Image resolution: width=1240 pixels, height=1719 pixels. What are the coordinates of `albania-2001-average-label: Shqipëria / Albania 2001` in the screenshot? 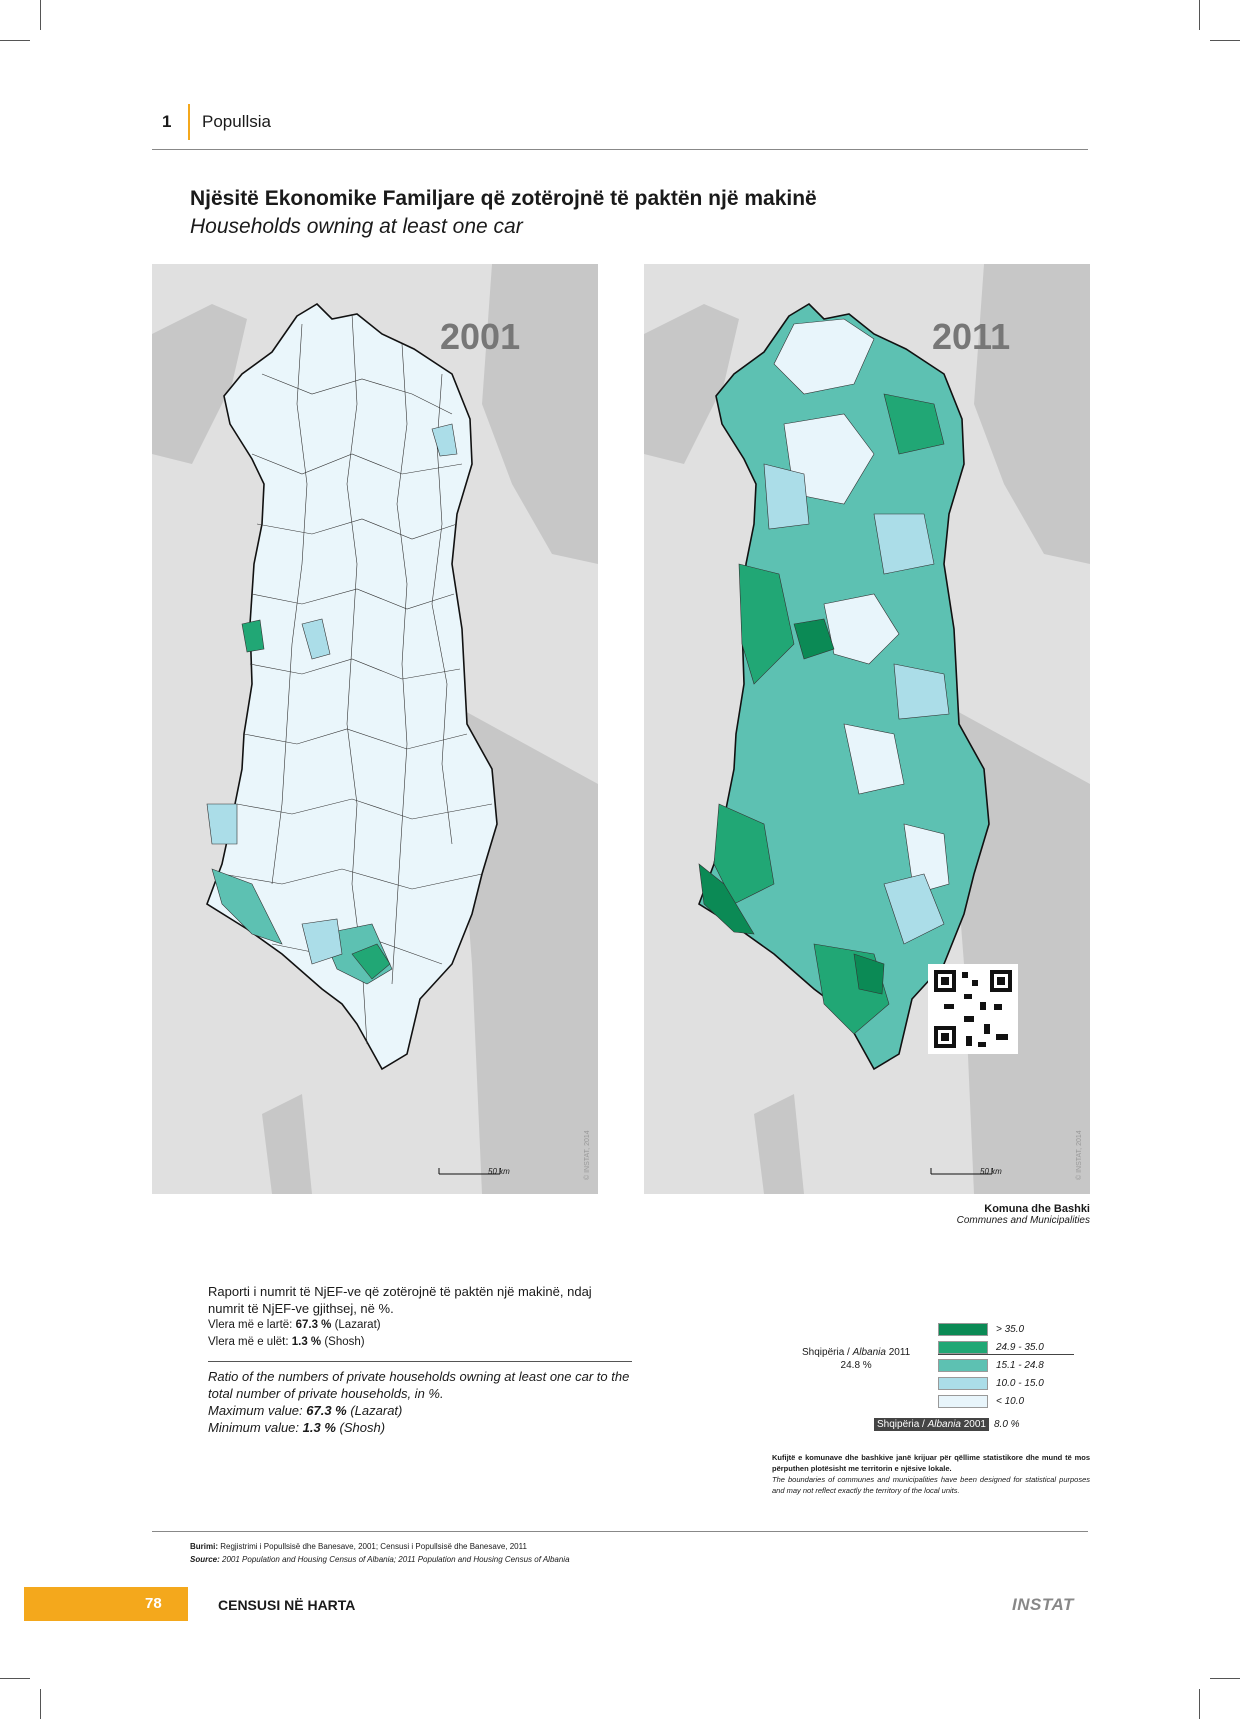 It's located at (931, 1424).